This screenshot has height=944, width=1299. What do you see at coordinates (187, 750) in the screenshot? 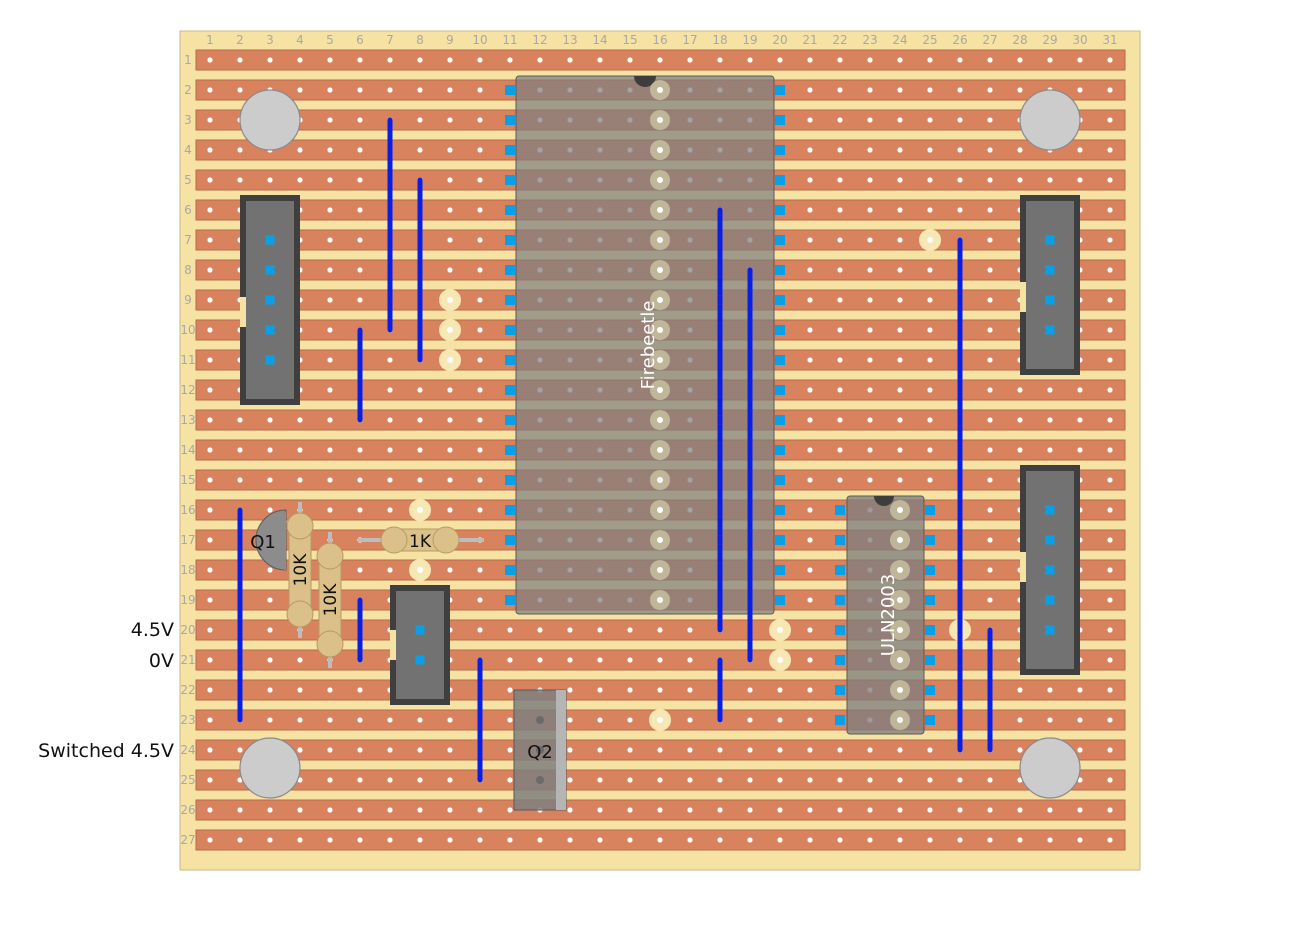
I see `row-number: 24` at bounding box center [187, 750].